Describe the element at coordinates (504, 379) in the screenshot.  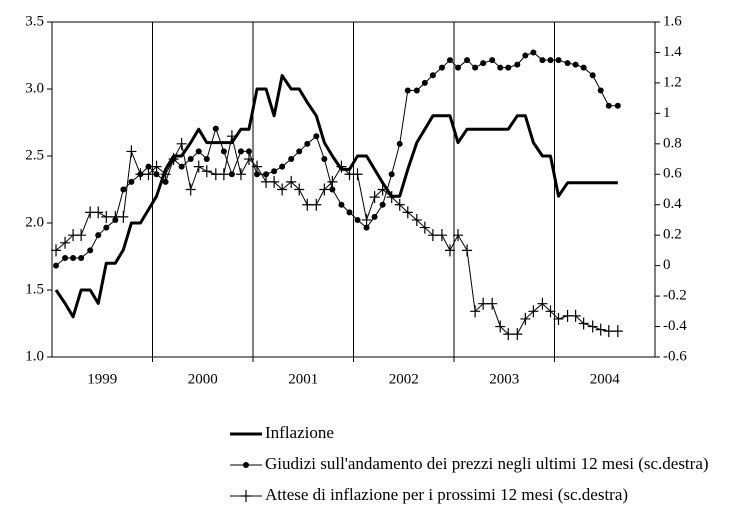
I see `x-tick-label: 2003` at that location.